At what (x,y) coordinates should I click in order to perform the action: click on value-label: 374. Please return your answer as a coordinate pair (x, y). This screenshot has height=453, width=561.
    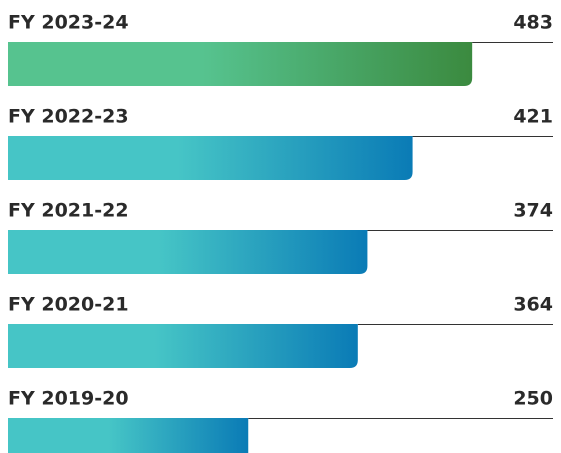
    Looking at the image, I should click on (533, 211).